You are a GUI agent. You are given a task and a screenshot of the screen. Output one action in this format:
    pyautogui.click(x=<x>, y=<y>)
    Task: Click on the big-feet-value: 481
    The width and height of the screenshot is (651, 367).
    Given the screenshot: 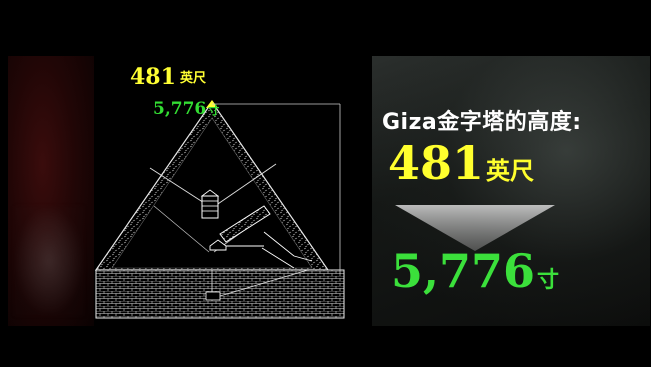 What is the action you would take?
    pyautogui.click(x=436, y=163)
    